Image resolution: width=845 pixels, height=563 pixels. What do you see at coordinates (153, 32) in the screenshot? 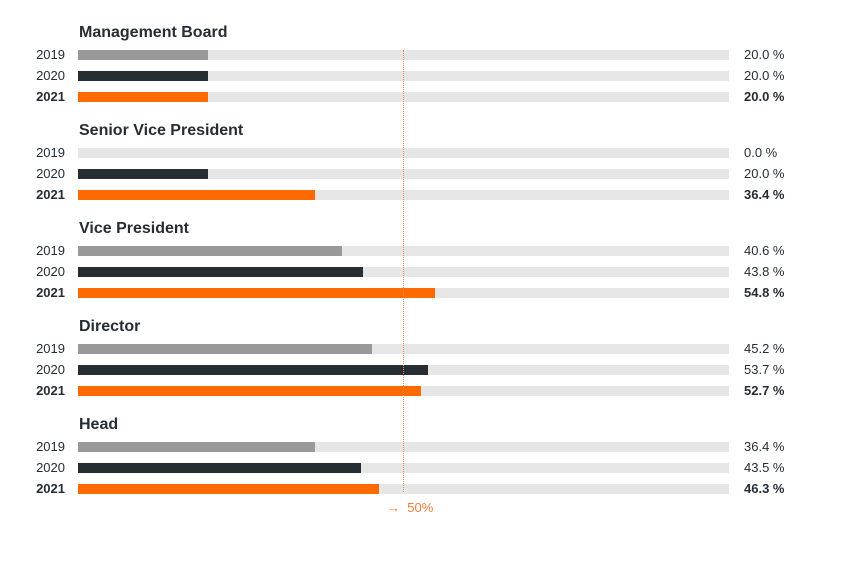
I see `group-title: Management Board` at bounding box center [153, 32].